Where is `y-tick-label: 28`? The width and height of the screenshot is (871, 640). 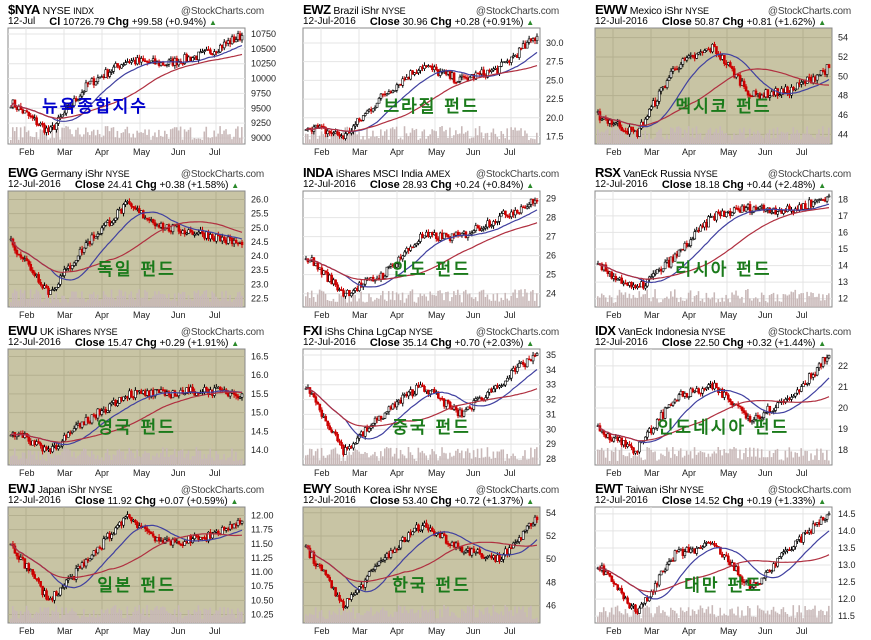 y-tick-label: 28 is located at coordinates (551, 459).